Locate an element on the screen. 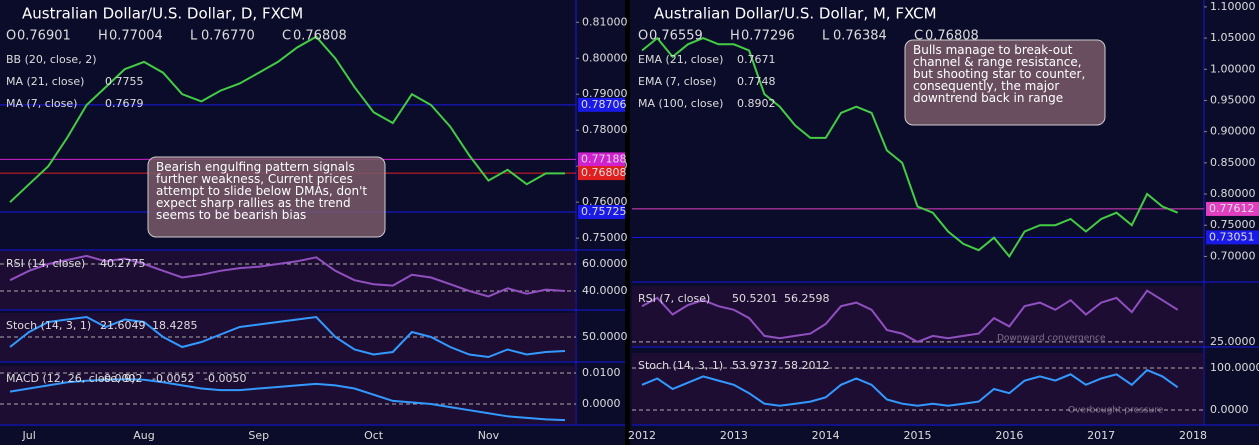 This screenshot has height=445, width=1259. price-label: 0.75725 is located at coordinates (604, 211).